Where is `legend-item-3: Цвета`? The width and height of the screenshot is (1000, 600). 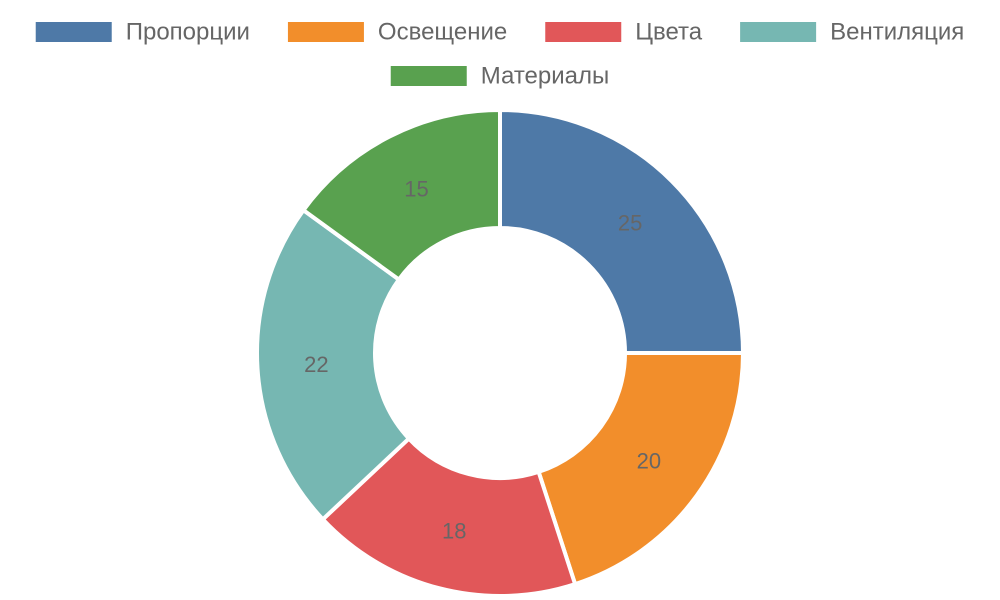
legend-item-3: Цвета is located at coordinates (624, 32).